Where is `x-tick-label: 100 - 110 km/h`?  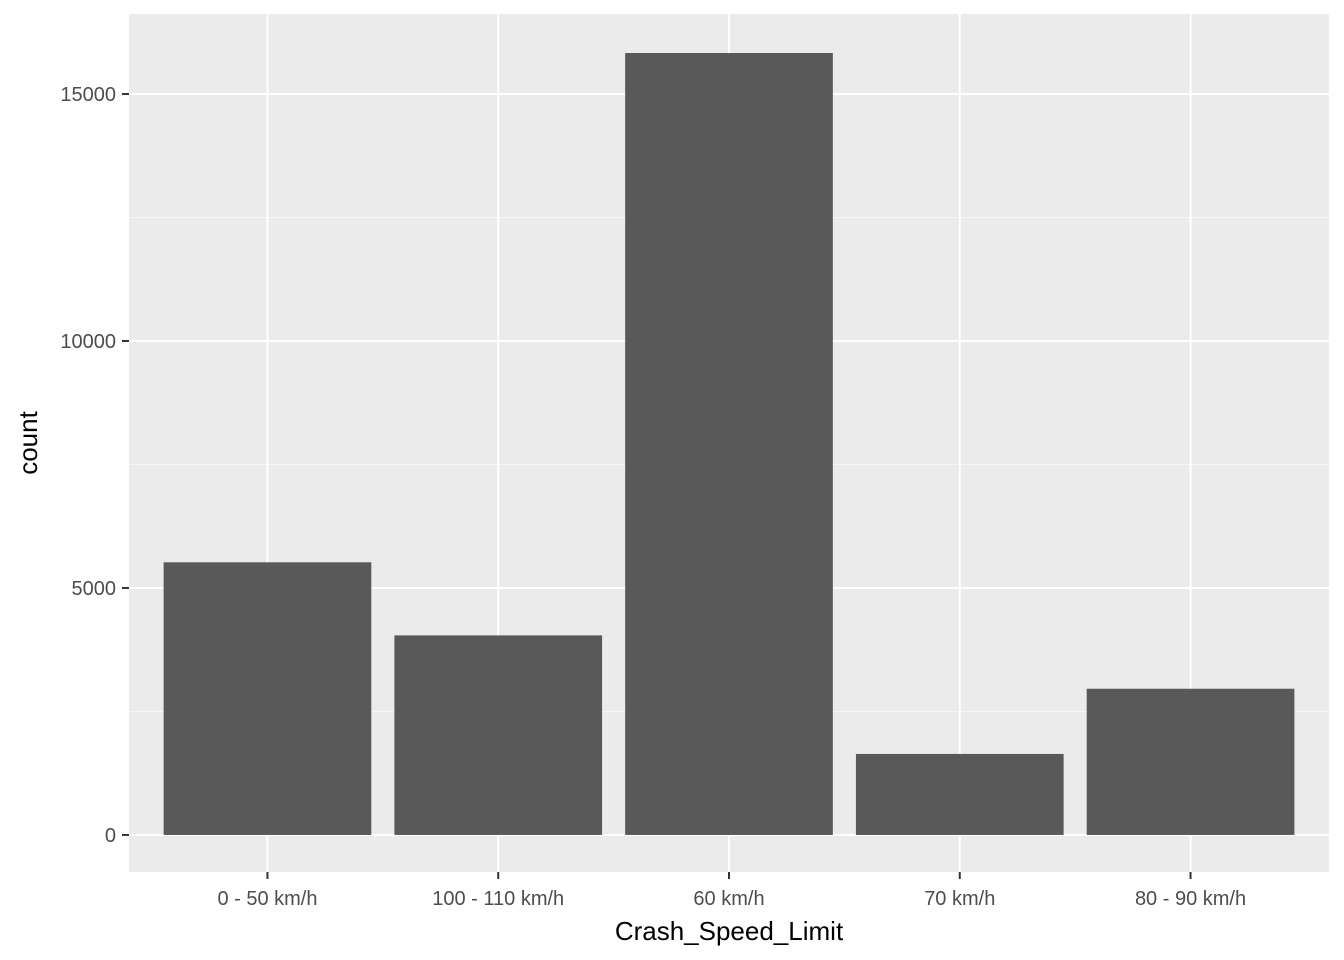 x-tick-label: 100 - 110 km/h is located at coordinates (498, 899).